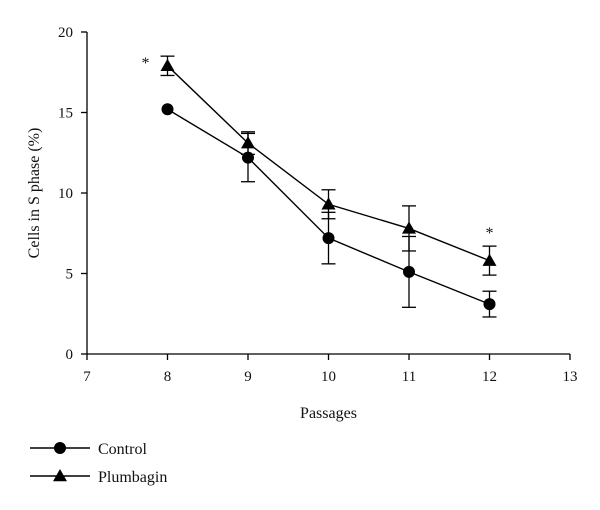  Describe the element at coordinates (570, 377) in the screenshot. I see `x-tick-label: 13` at that location.